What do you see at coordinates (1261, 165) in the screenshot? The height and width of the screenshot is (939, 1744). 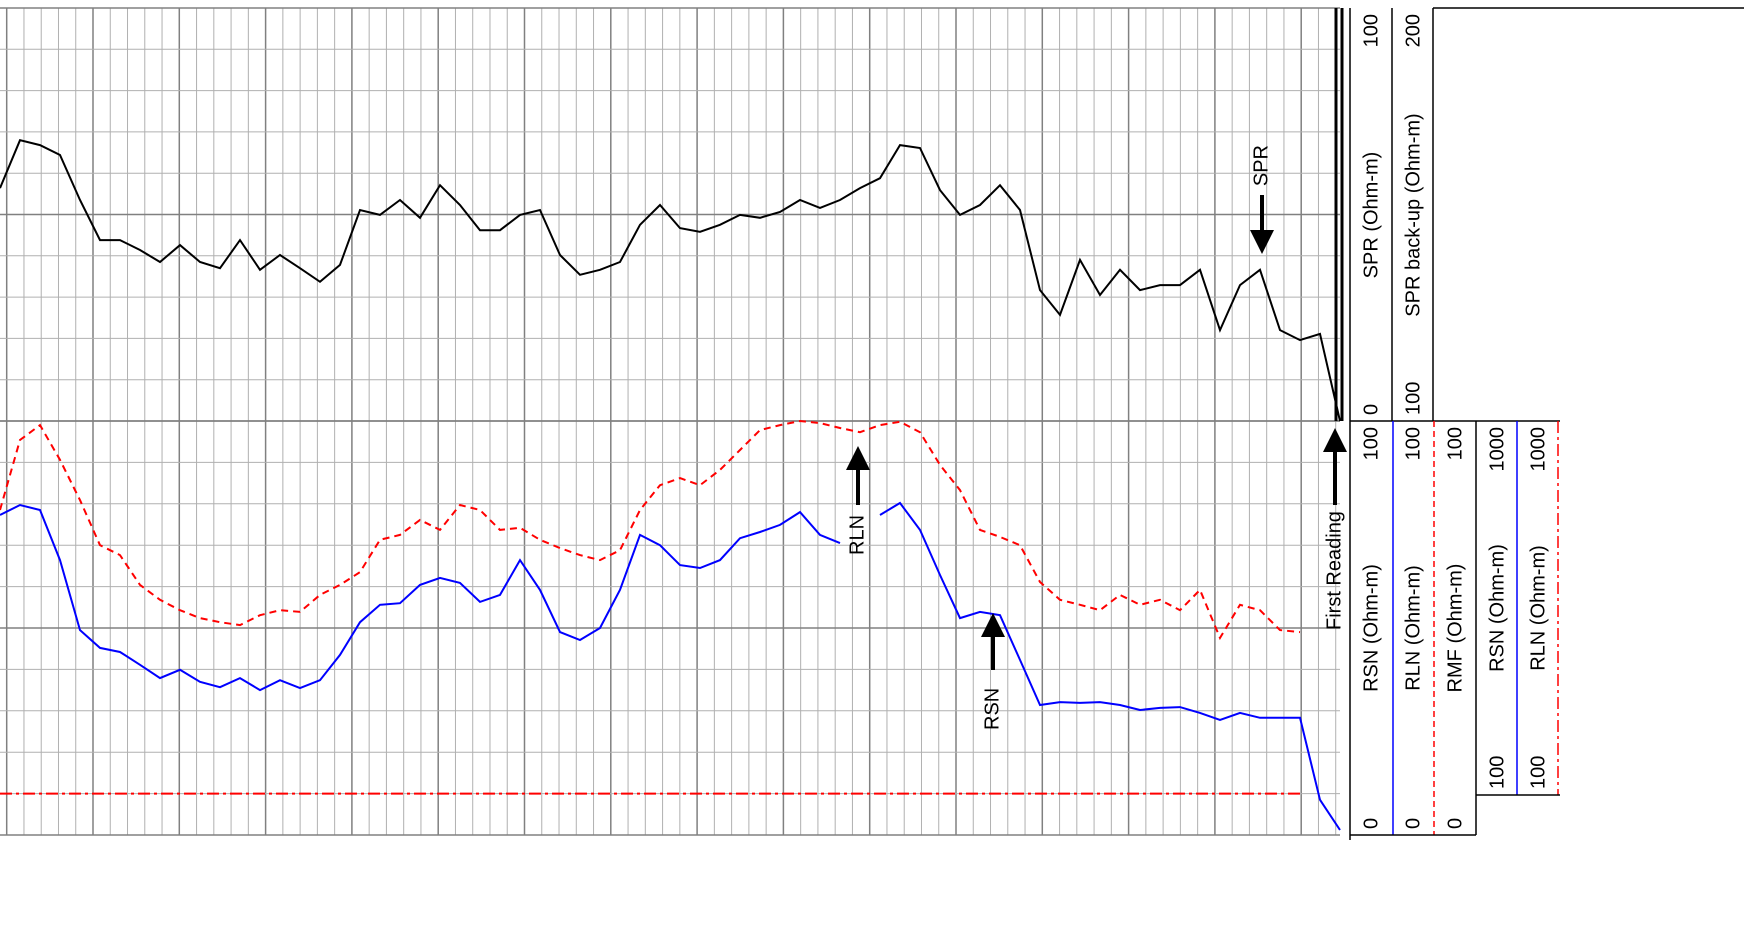 I see `annotation: SPR` at bounding box center [1261, 165].